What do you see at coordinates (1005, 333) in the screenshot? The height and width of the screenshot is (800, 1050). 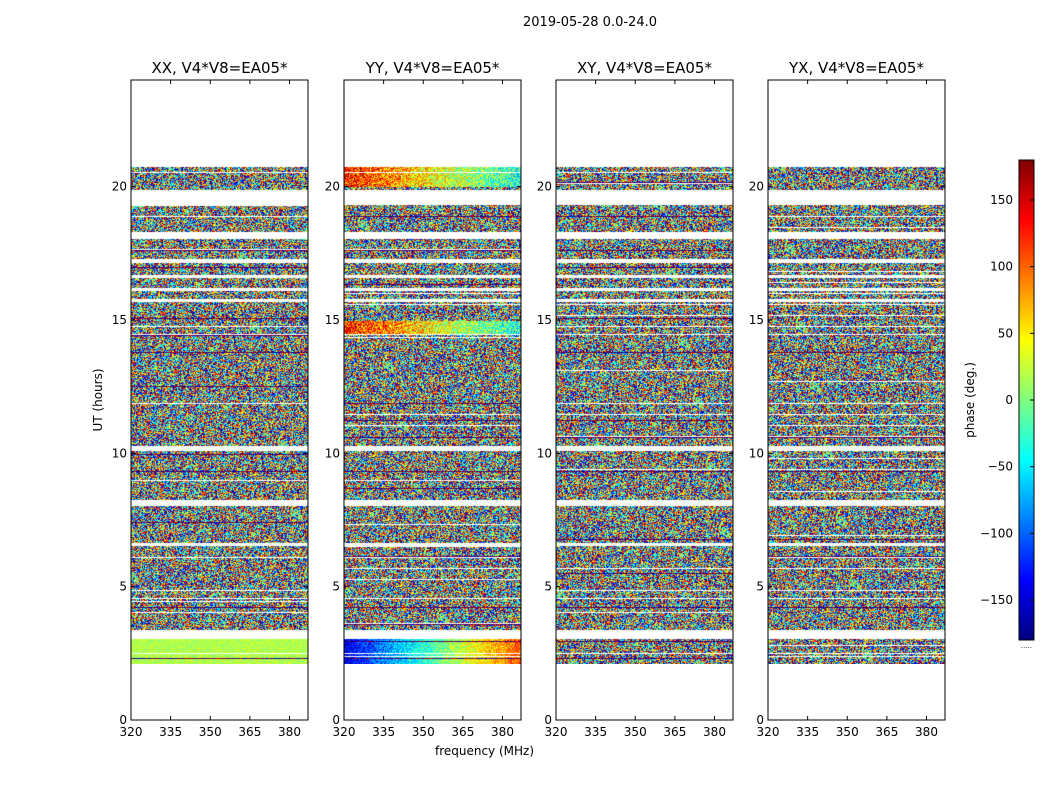 I see `colorbar-tick-label: 50` at bounding box center [1005, 333].